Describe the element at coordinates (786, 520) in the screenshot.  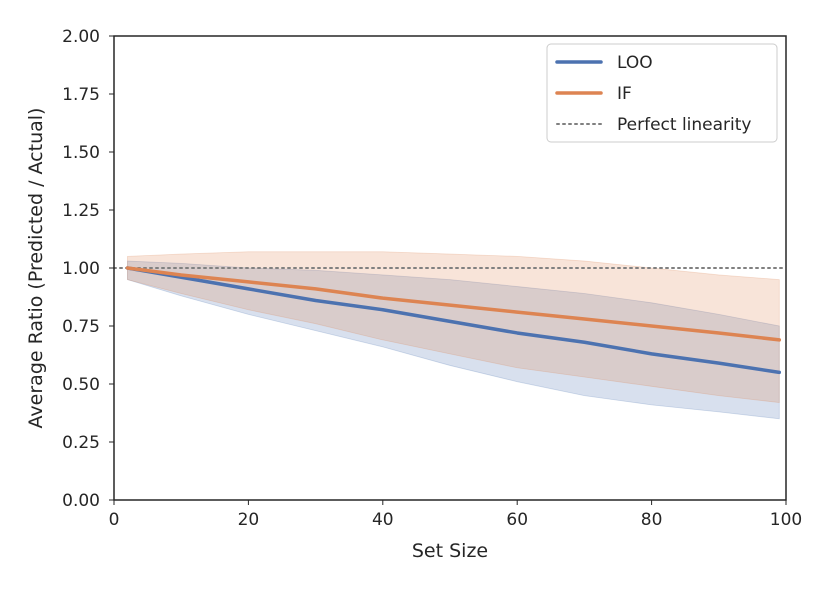
I see `x-tick-label: 100` at that location.